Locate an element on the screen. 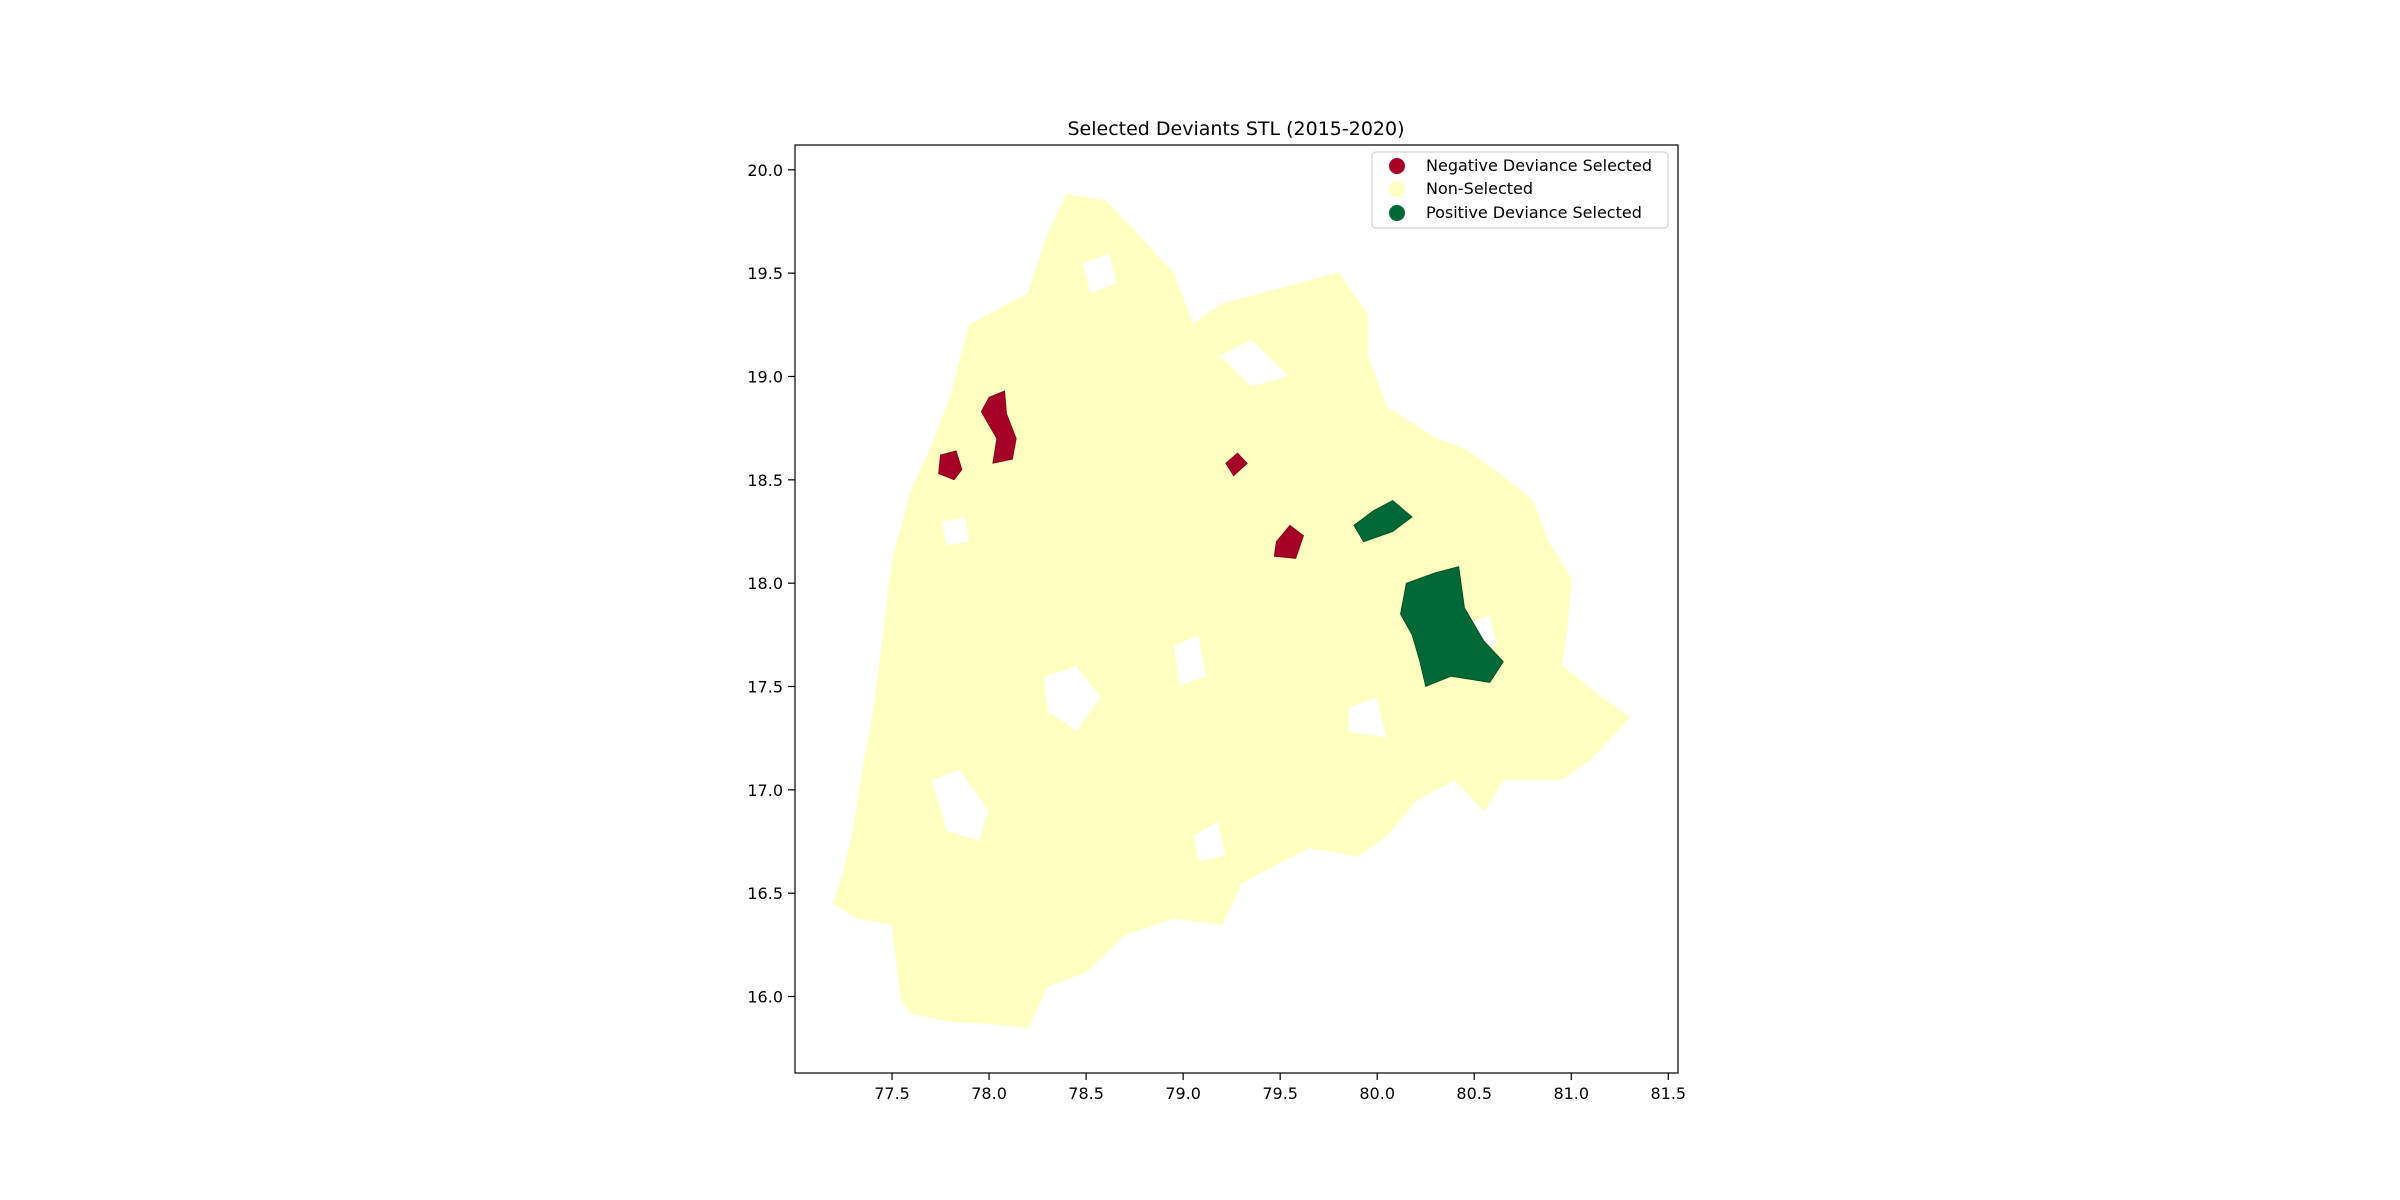 This screenshot has height=1200, width=2400. y-tick-label: 19.0 is located at coordinates (765, 376).